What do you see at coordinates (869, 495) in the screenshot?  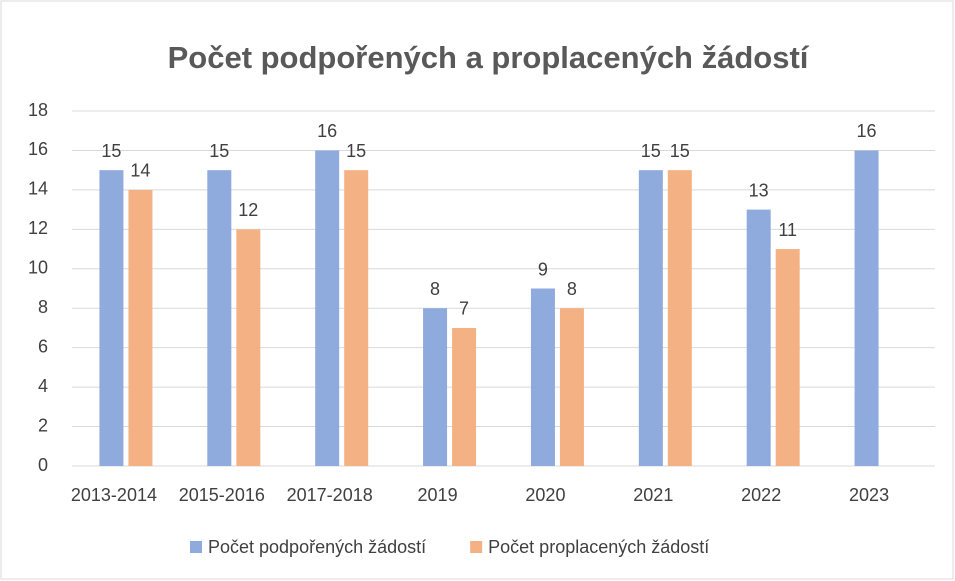 I see `x-tick-label: 2023` at bounding box center [869, 495].